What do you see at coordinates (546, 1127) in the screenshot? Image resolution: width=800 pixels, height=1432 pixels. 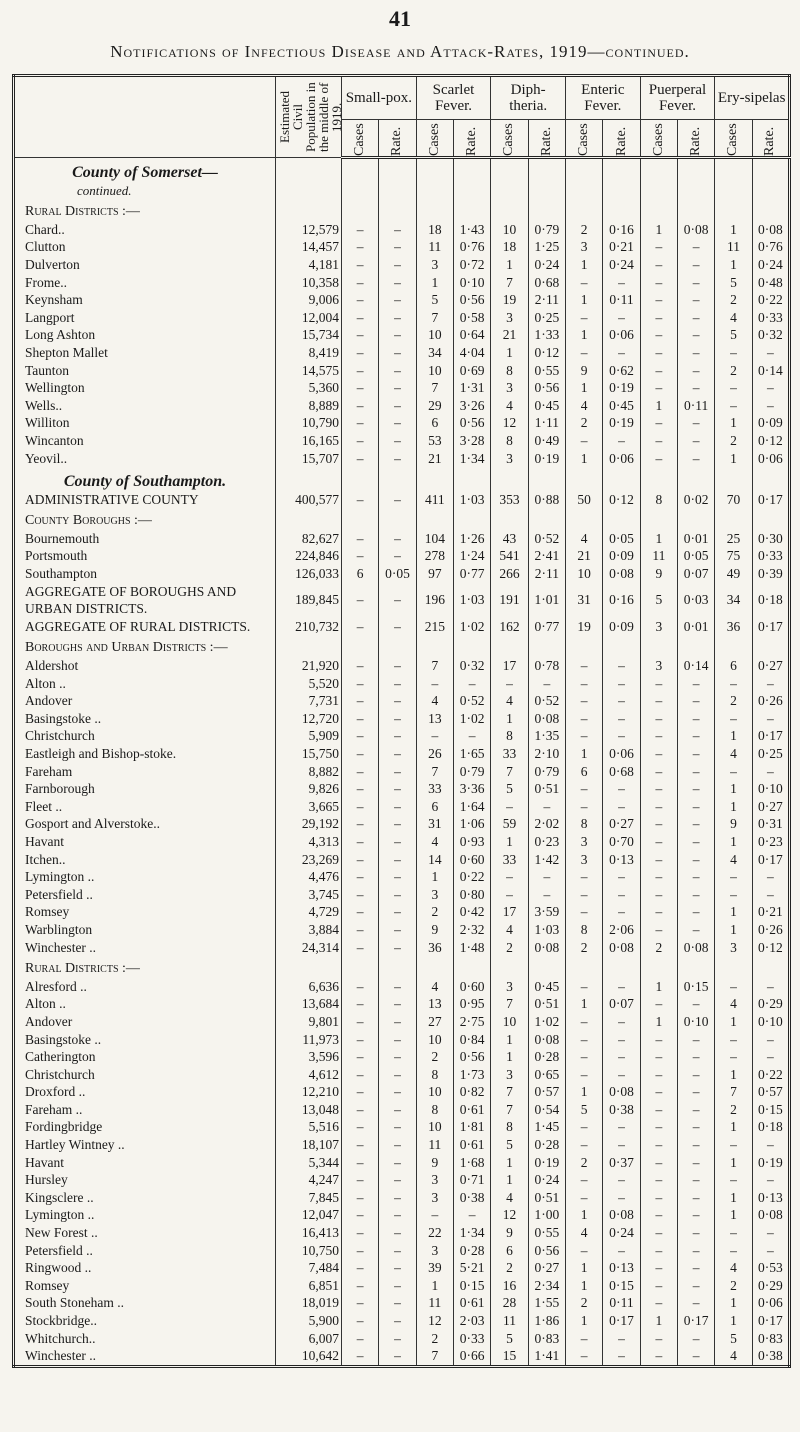 I see `cell: 1·45` at bounding box center [546, 1127].